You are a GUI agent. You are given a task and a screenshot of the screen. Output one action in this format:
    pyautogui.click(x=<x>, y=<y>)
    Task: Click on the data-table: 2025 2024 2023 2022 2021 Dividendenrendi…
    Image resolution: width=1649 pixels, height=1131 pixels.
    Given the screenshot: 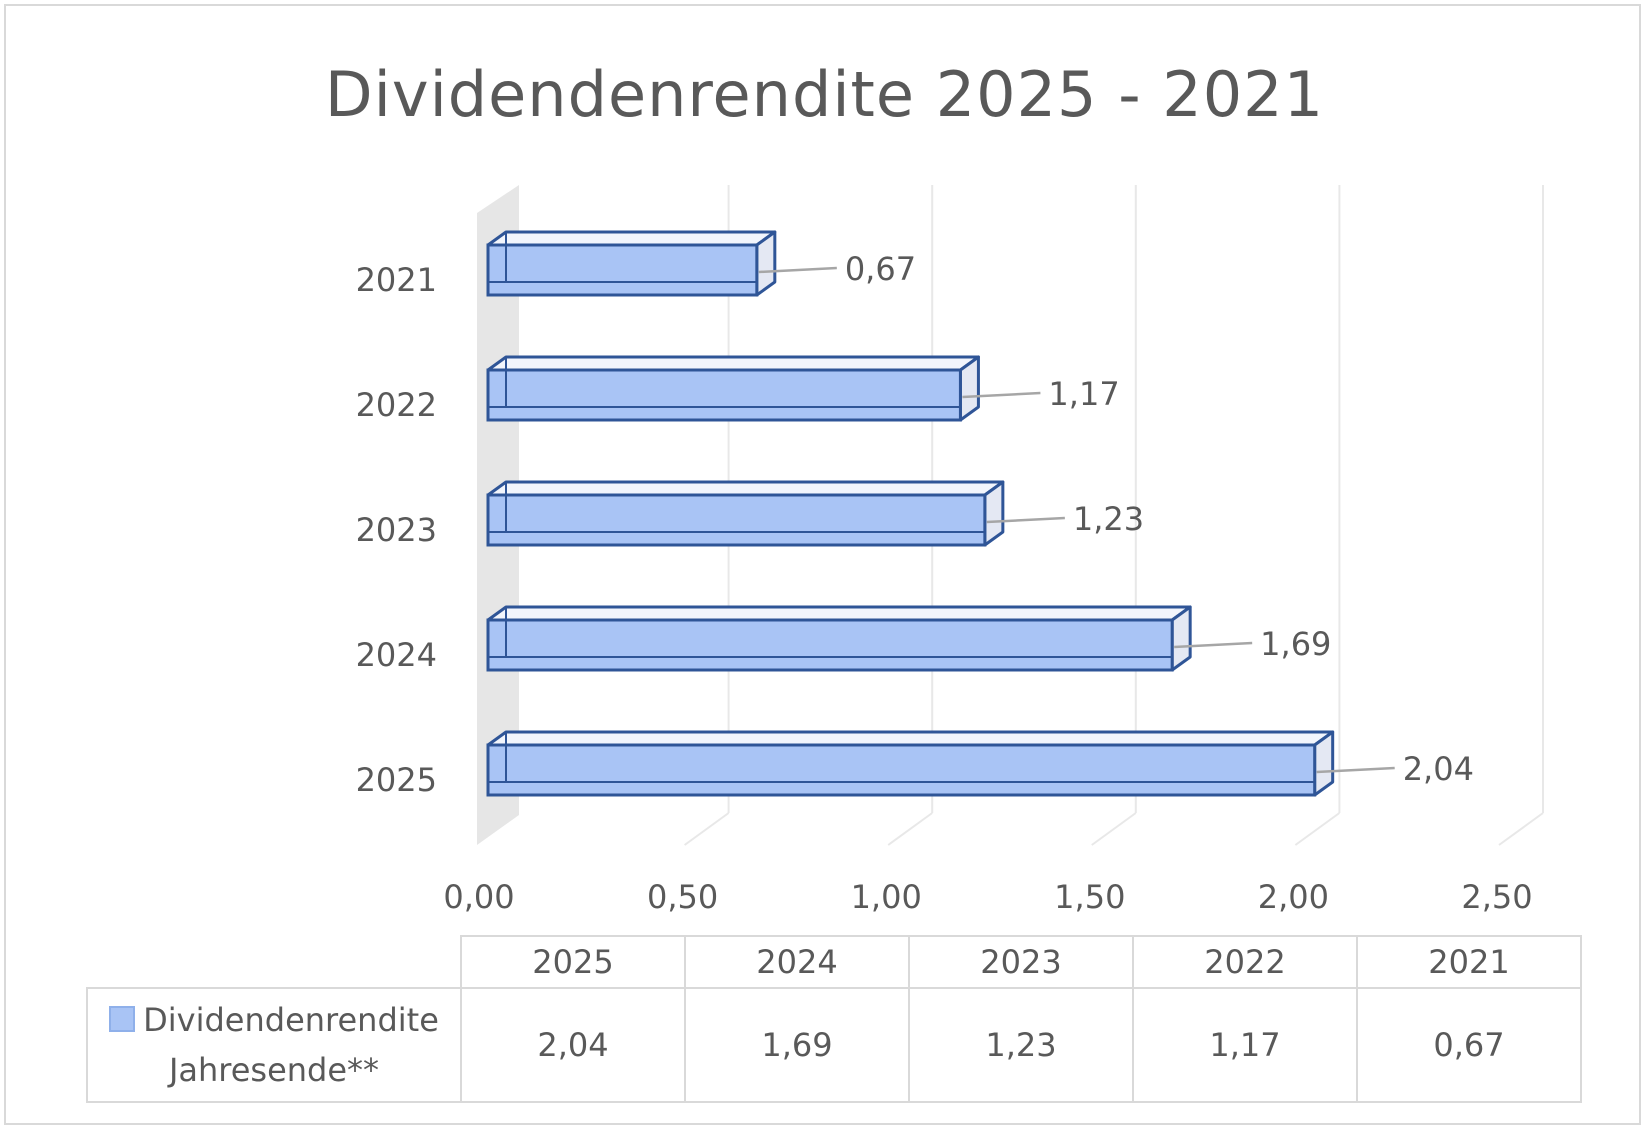 What is the action you would take?
    pyautogui.click(x=834, y=1019)
    